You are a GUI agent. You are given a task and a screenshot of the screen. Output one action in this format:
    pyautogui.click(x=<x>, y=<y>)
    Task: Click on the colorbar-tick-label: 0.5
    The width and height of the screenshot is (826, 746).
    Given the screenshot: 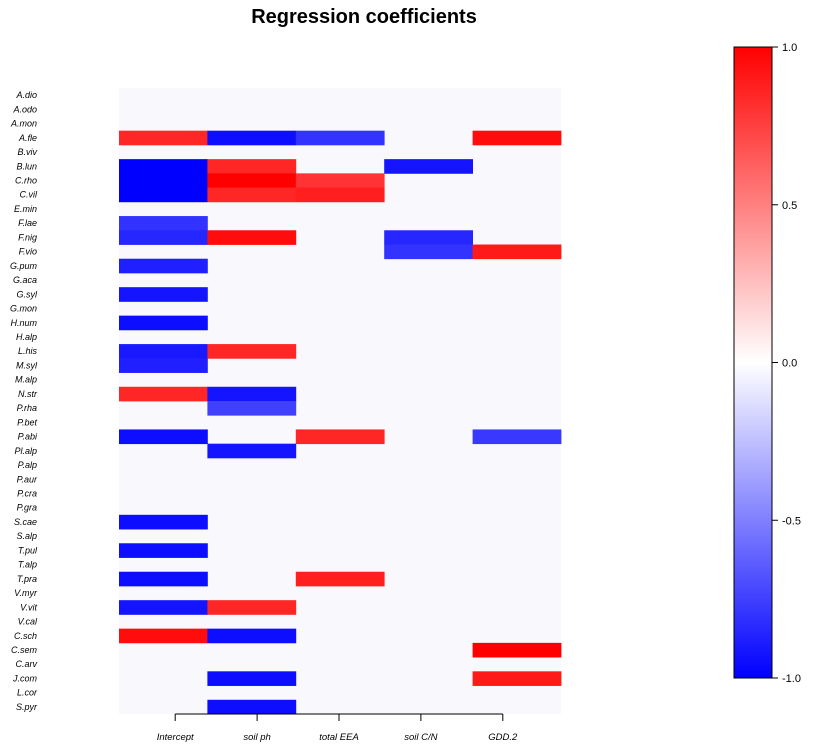 What is the action you would take?
    pyautogui.click(x=789, y=206)
    